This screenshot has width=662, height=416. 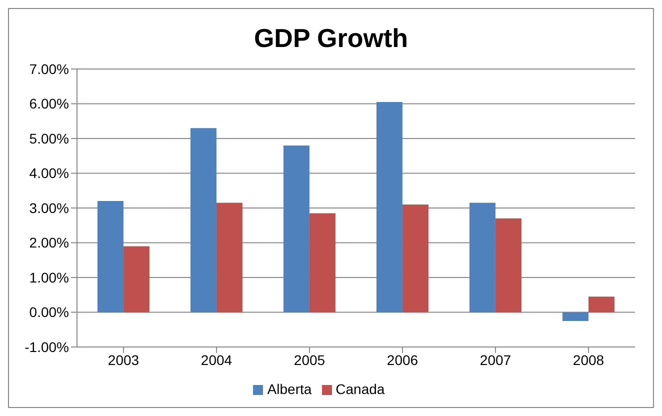 I want to click on y-tick-label: 2.00%, so click(x=49, y=242).